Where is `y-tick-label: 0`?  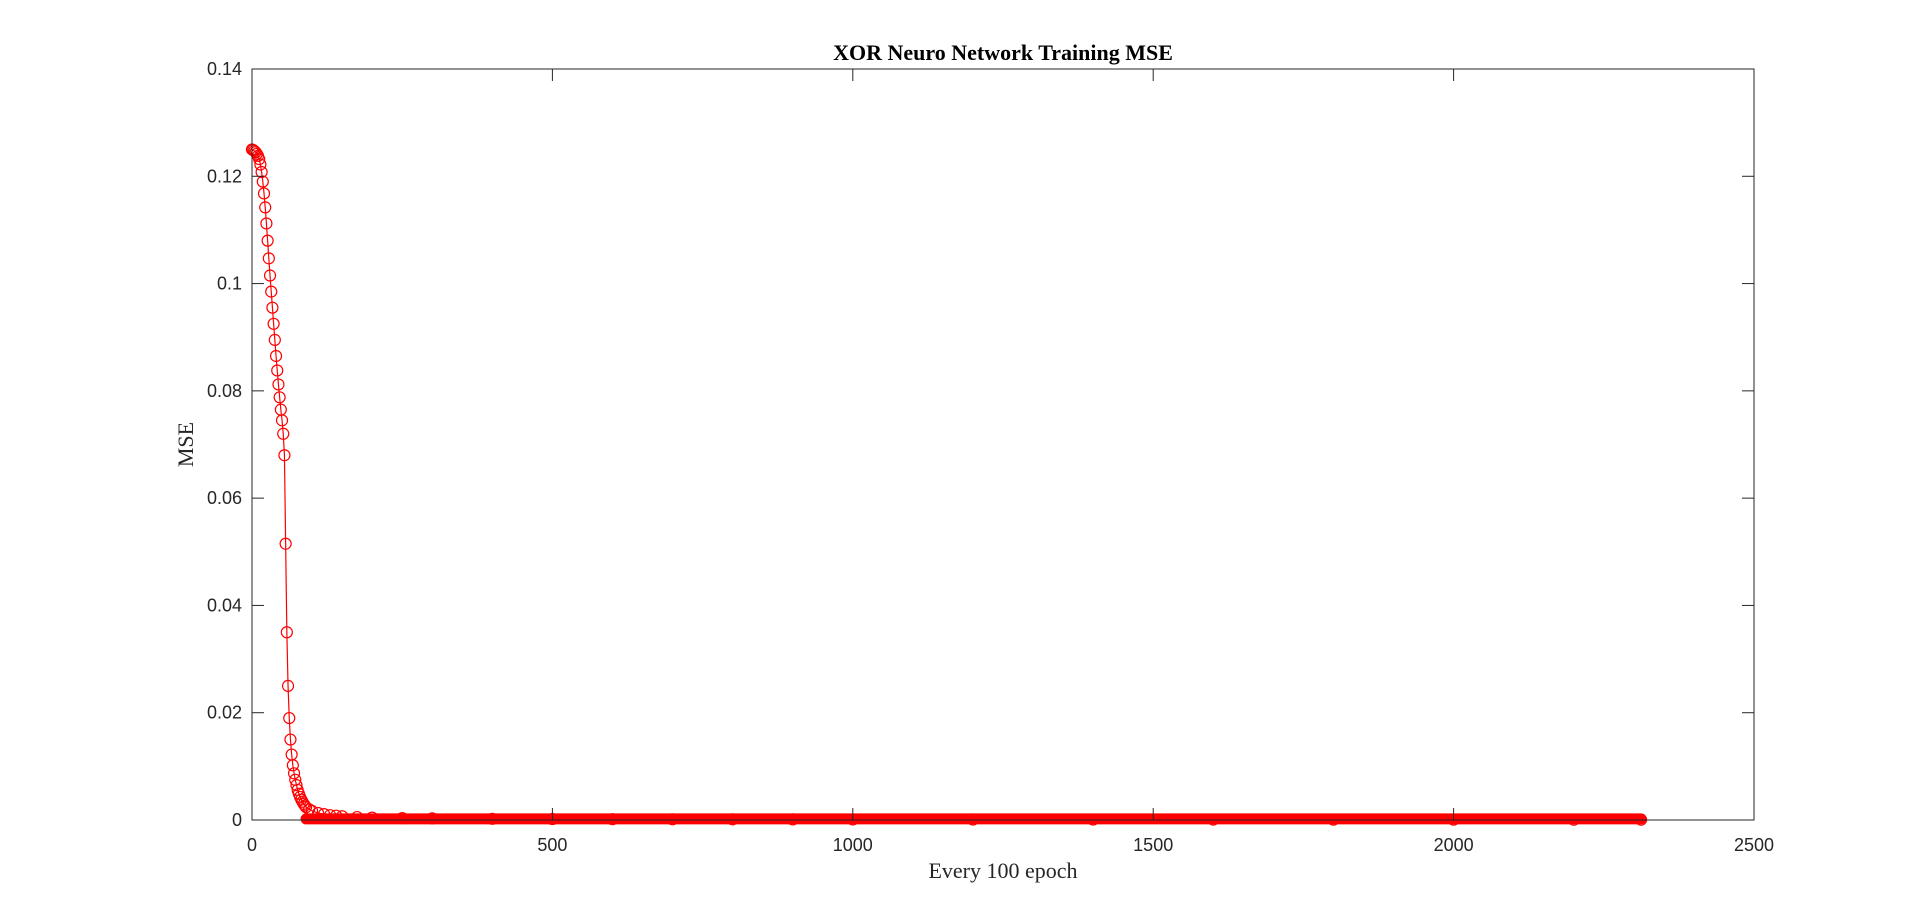
y-tick-label: 0 is located at coordinates (237, 820).